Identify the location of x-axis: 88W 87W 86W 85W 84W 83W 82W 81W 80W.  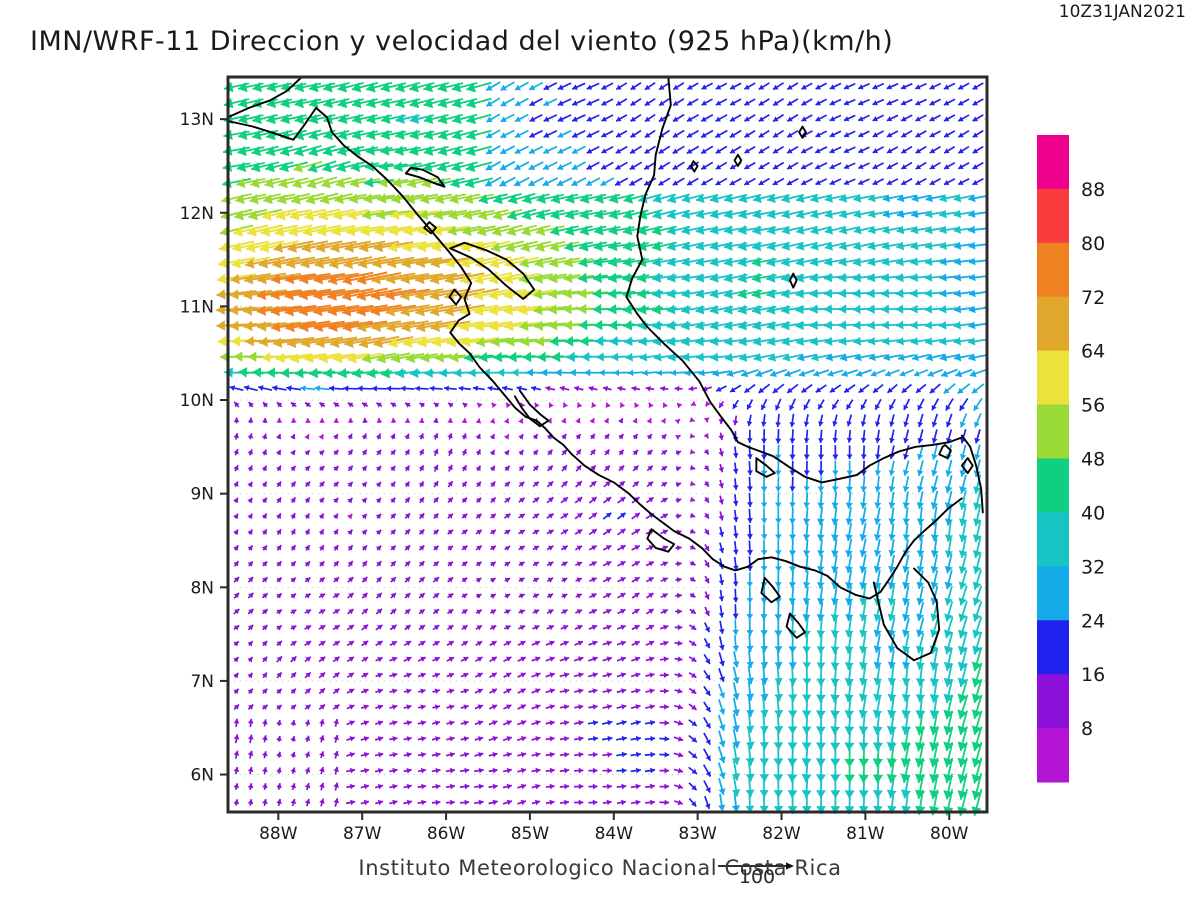
(614, 828).